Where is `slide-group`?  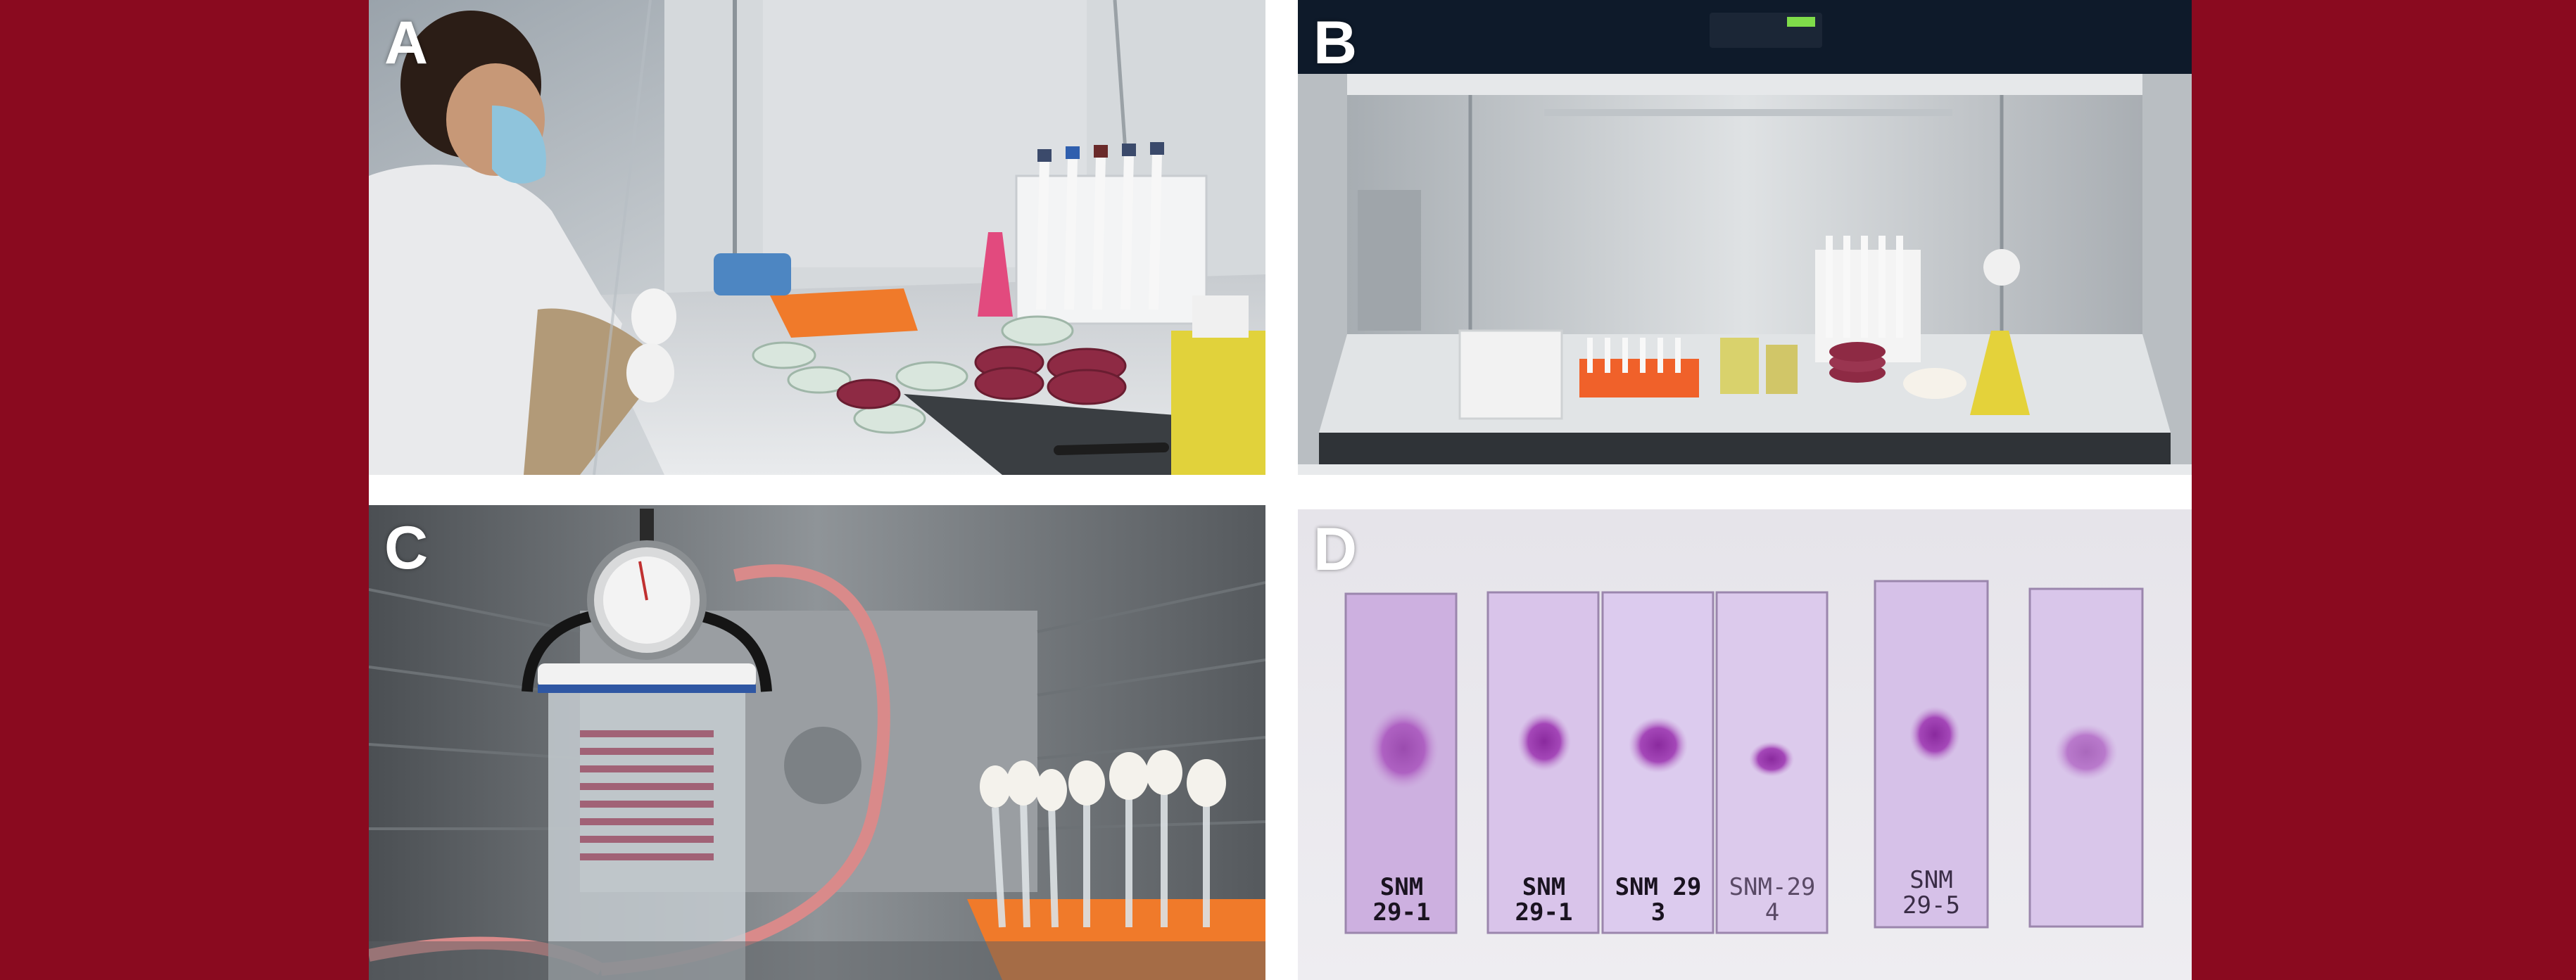 slide-group is located at coordinates (1744, 757).